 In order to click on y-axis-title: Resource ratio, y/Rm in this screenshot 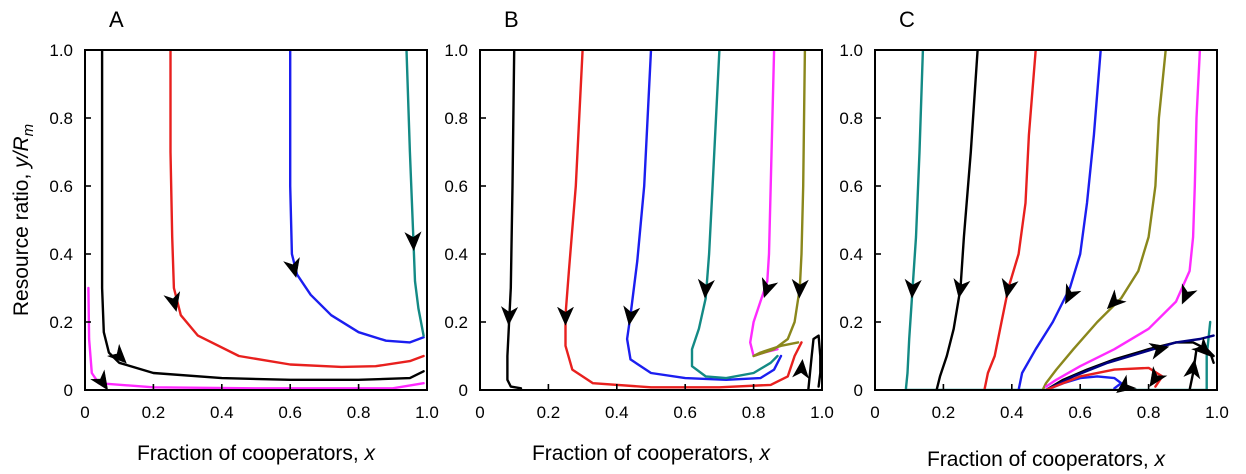, I will do `click(23, 220)`.